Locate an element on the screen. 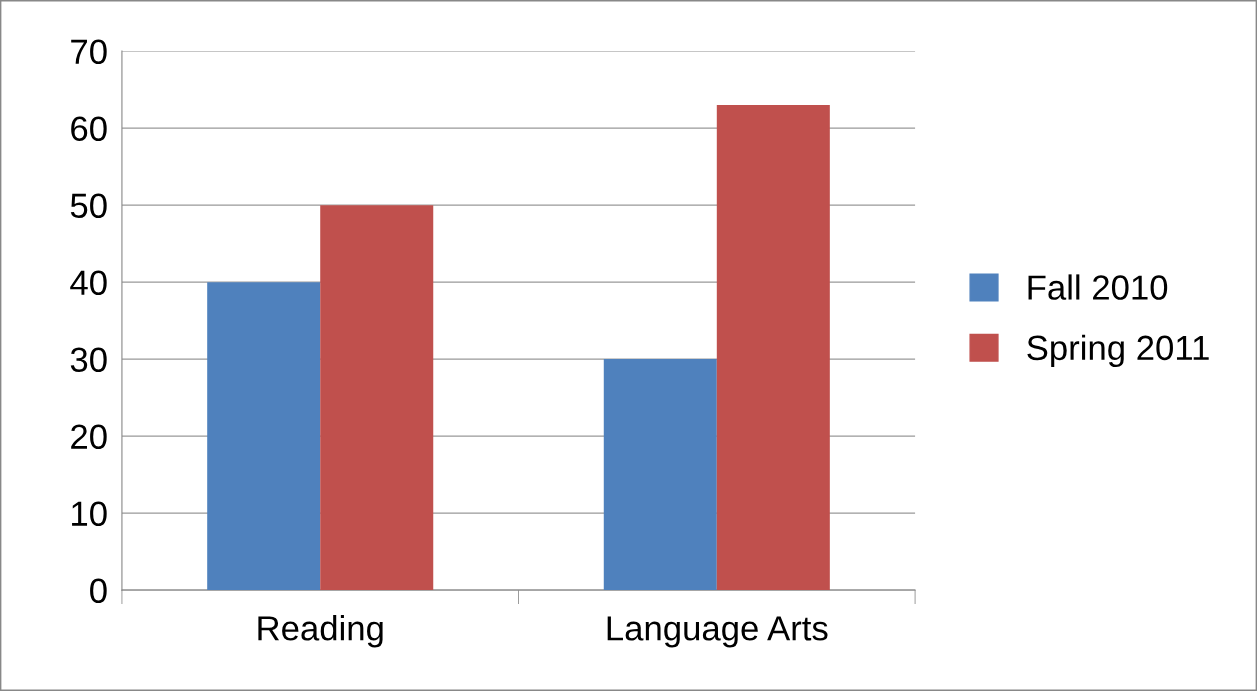 This screenshot has width=1257, height=691. y-tick-label: 20 is located at coordinates (89, 437).